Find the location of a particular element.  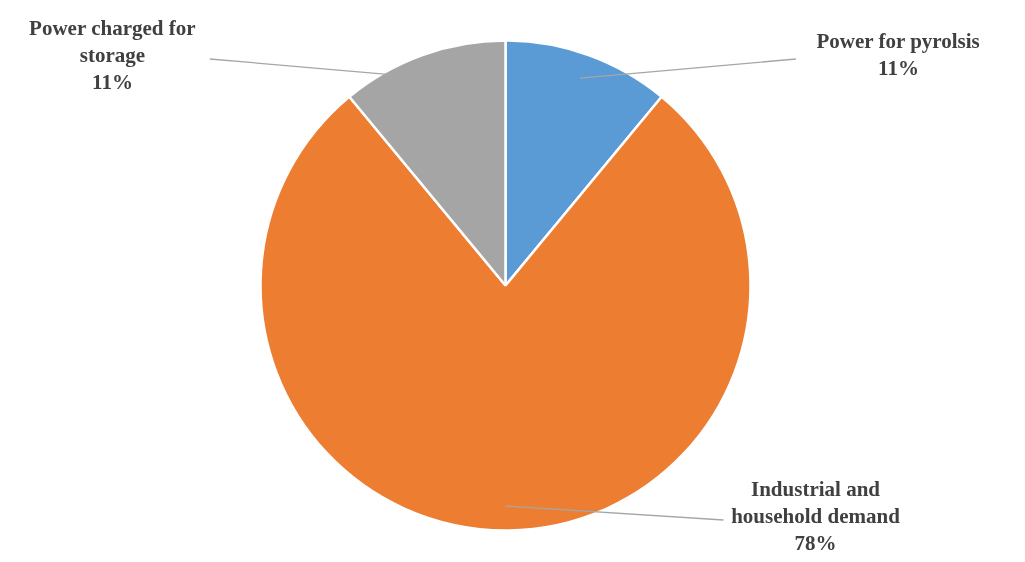

slice-label: Power charged for storage is located at coordinates (112, 41).